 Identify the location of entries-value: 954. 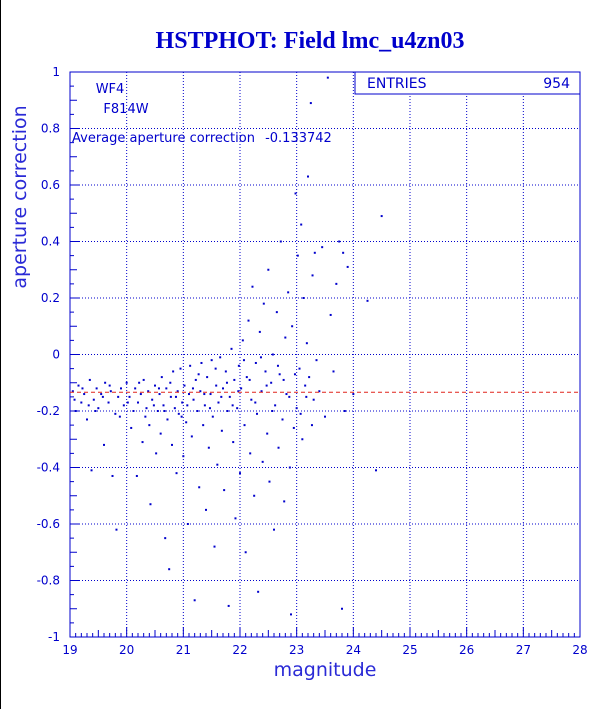
(556, 84).